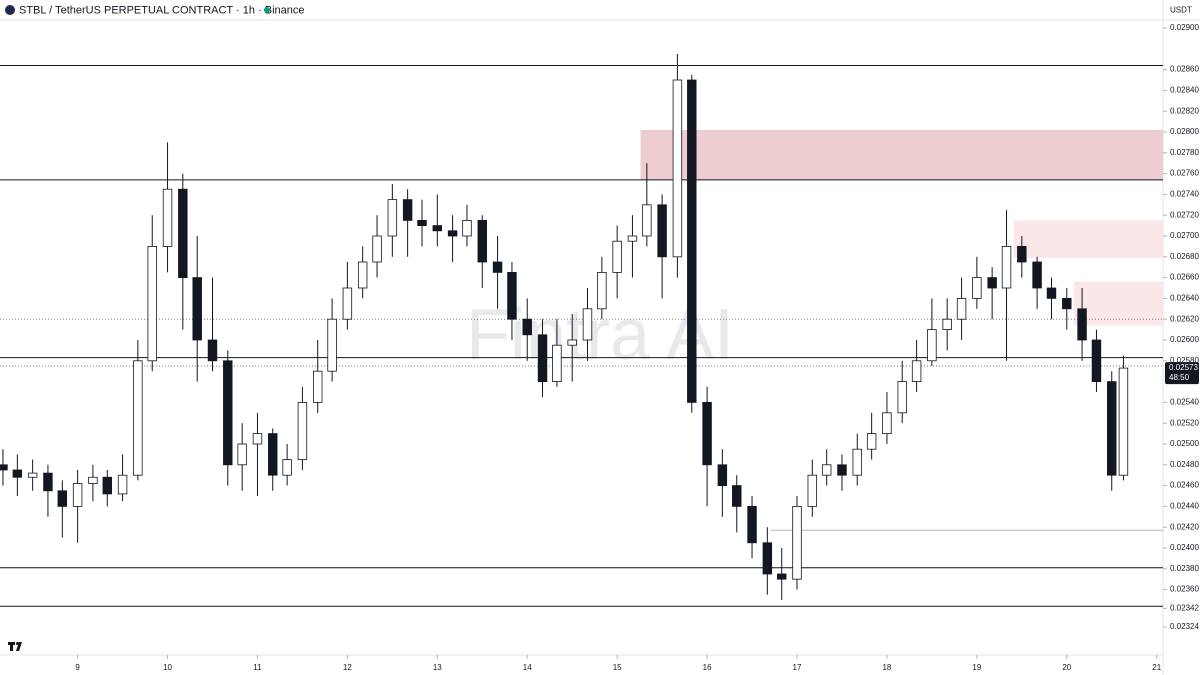 The height and width of the screenshot is (675, 1200). Describe the element at coordinates (437, 667) in the screenshot. I see `x-tick-label: 13` at that location.